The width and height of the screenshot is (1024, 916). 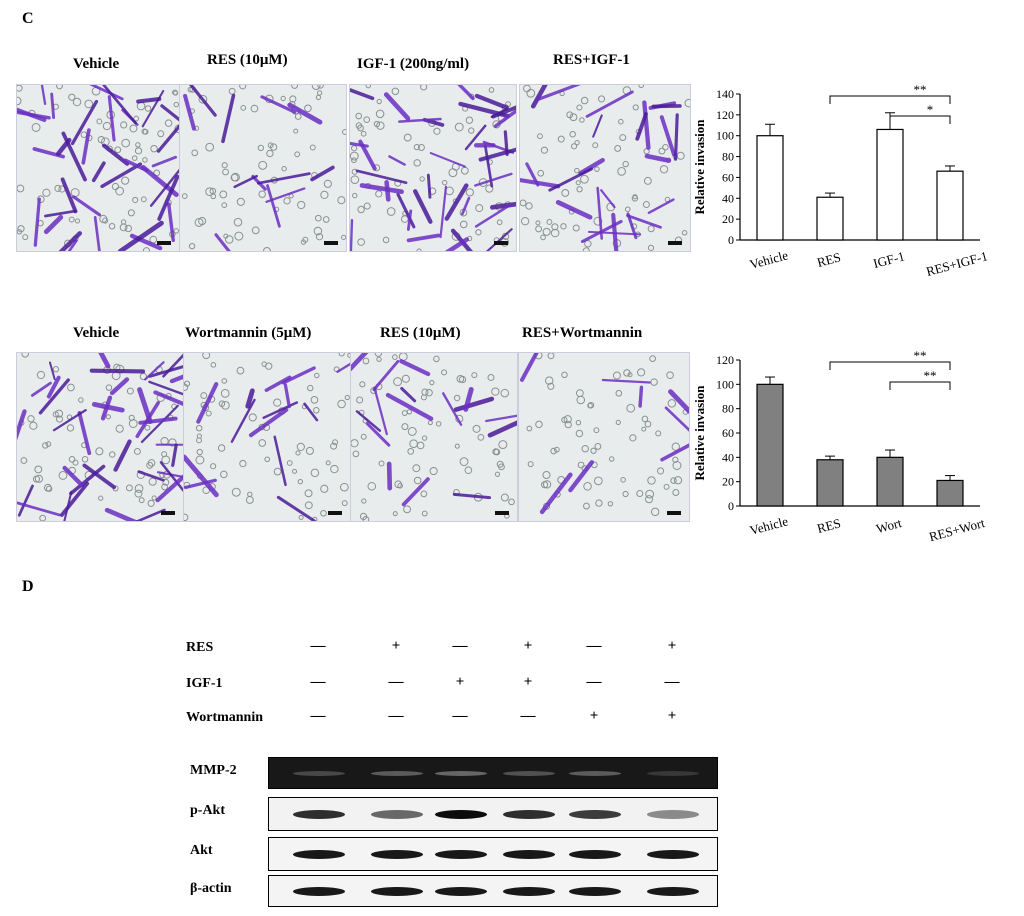 I want to click on row1-title-vehicle: Vehicle, so click(x=96, y=64).